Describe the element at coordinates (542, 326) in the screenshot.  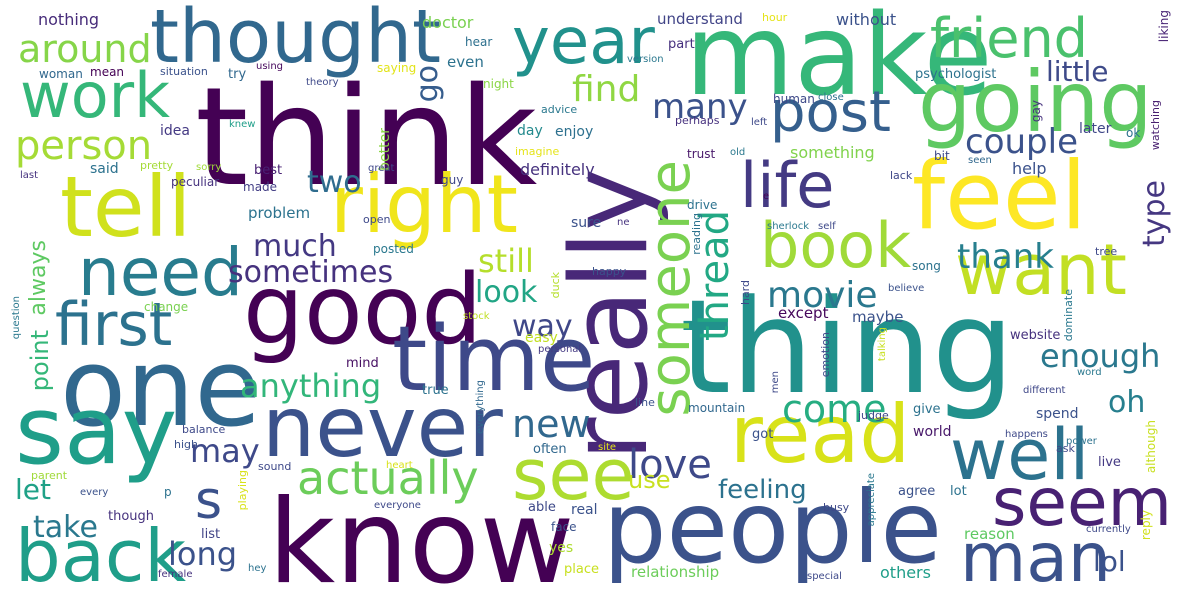
I see `word-way: way` at that location.